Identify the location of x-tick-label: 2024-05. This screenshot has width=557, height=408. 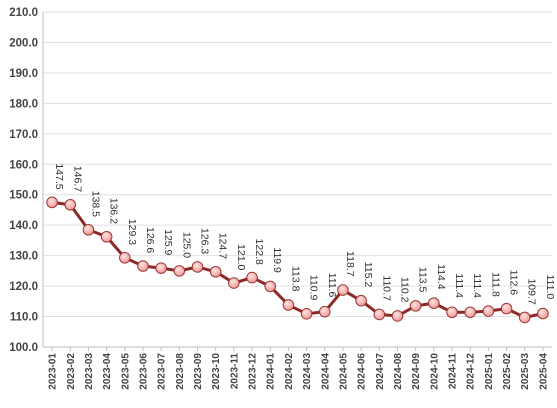
(343, 371).